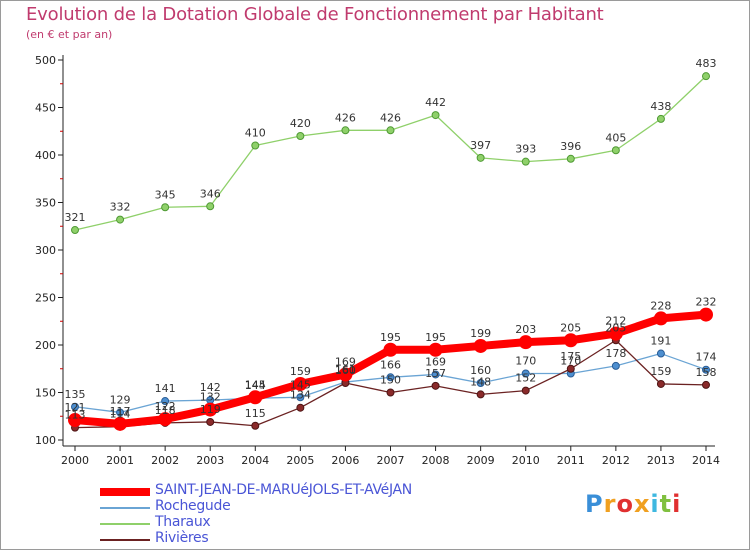 Image resolution: width=750 pixels, height=550 pixels. I want to click on logo-letter: P, so click(594, 504).